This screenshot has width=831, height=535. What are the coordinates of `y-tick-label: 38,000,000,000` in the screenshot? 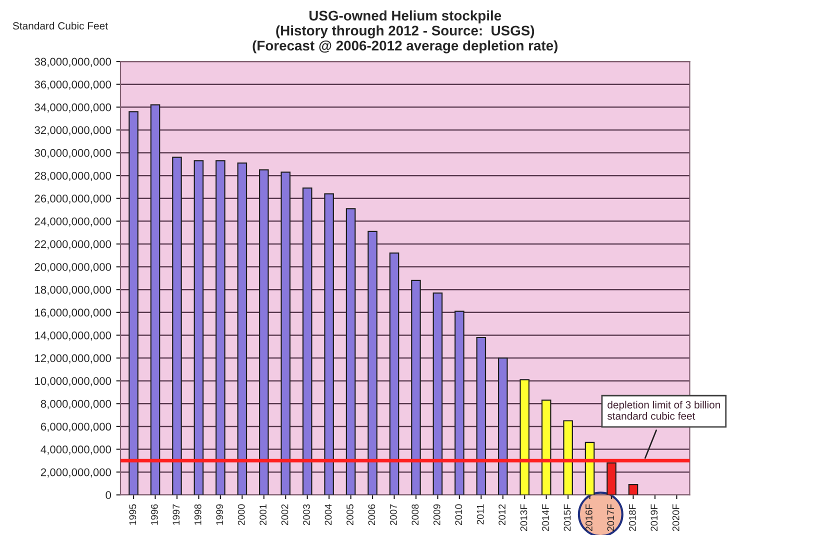 It's located at (73, 62).